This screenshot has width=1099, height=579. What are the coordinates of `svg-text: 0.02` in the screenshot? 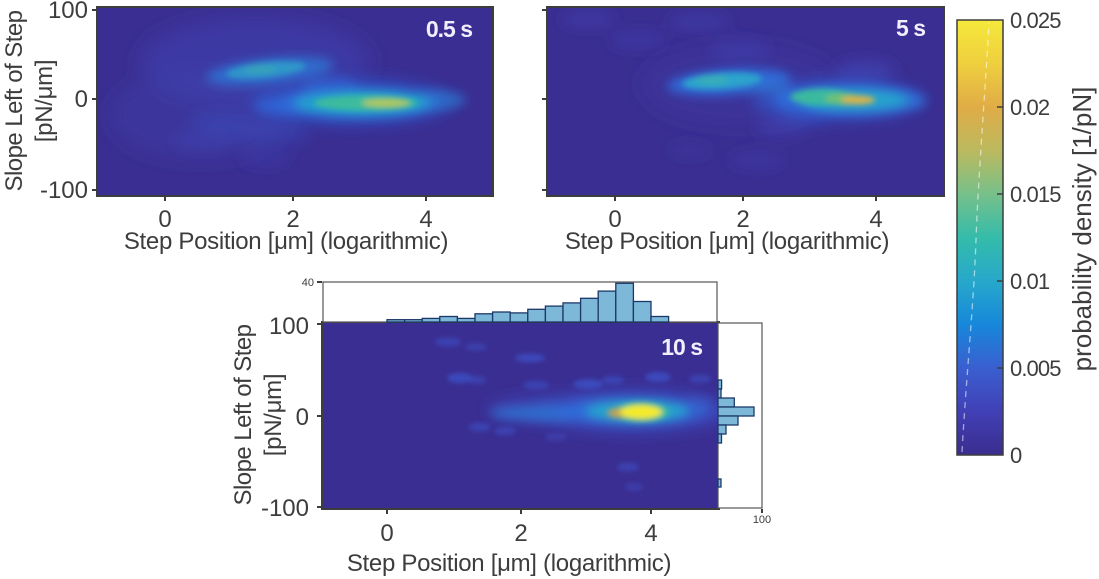 It's located at (1030, 107).